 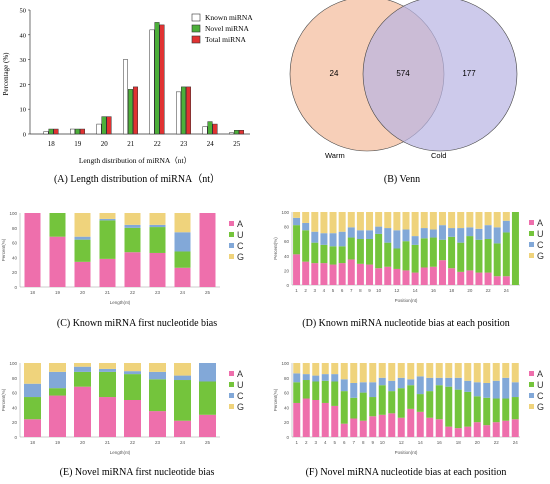 What do you see at coordinates (287, 422) in the screenshot?
I see `panel-f-ytick-label: 20` at bounding box center [287, 422].